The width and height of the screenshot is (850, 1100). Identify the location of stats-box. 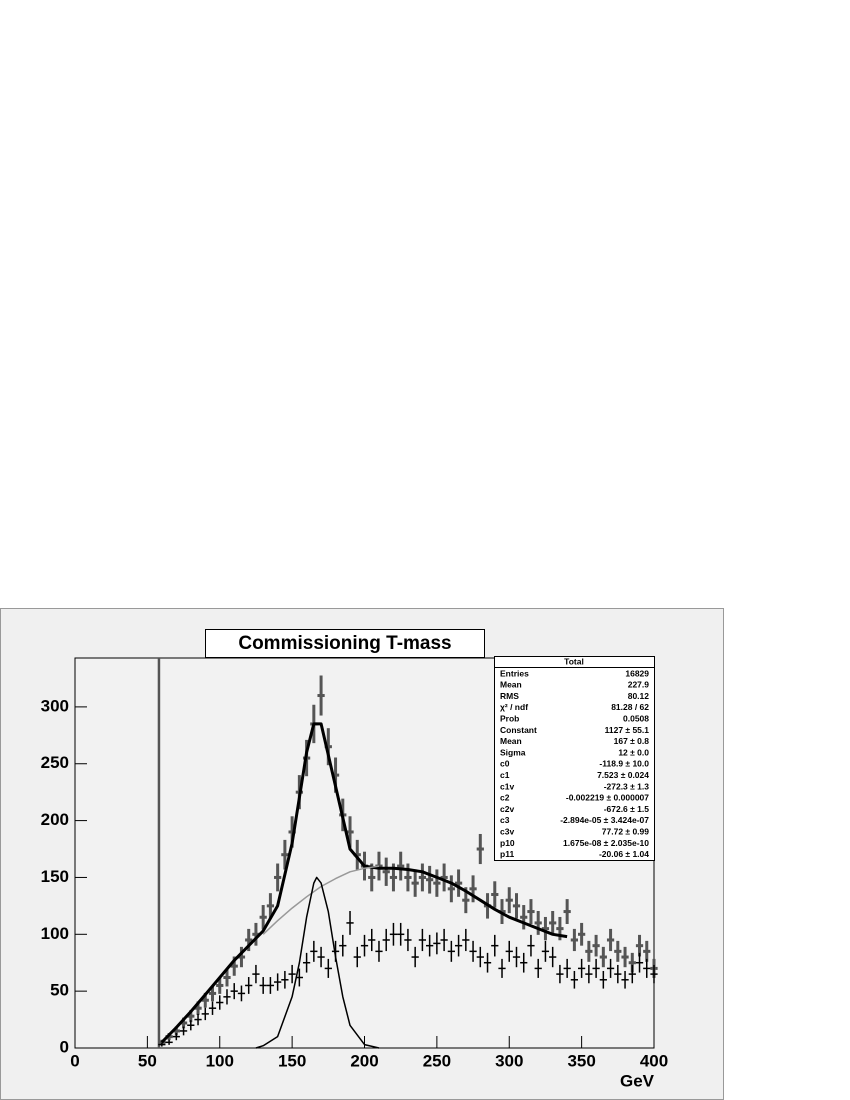
(574, 758).